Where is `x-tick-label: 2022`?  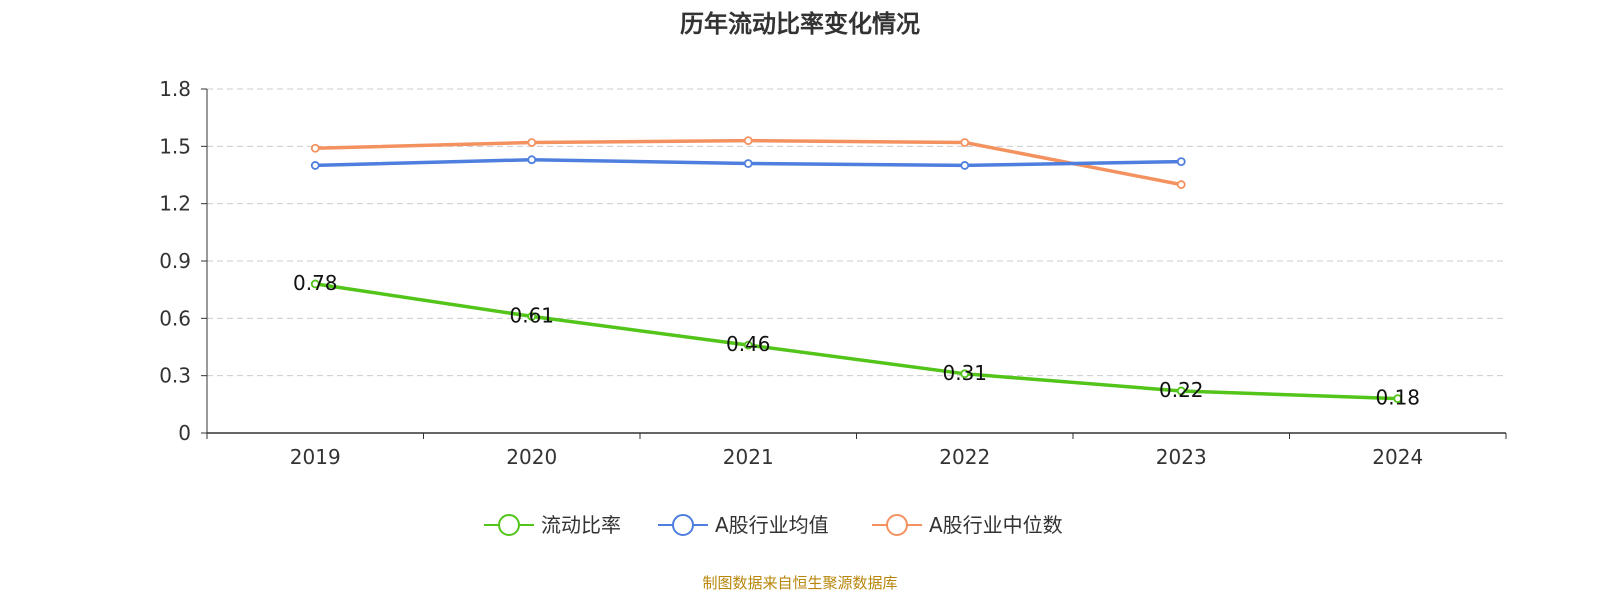 x-tick-label: 2022 is located at coordinates (964, 457).